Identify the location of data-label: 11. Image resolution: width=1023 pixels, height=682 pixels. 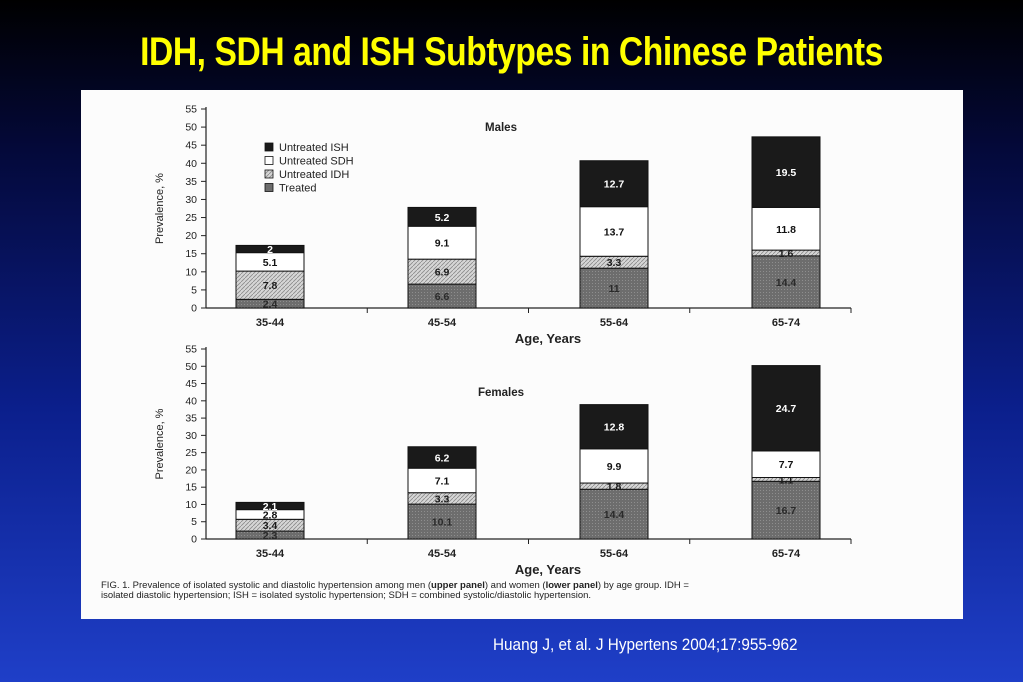
(613, 289).